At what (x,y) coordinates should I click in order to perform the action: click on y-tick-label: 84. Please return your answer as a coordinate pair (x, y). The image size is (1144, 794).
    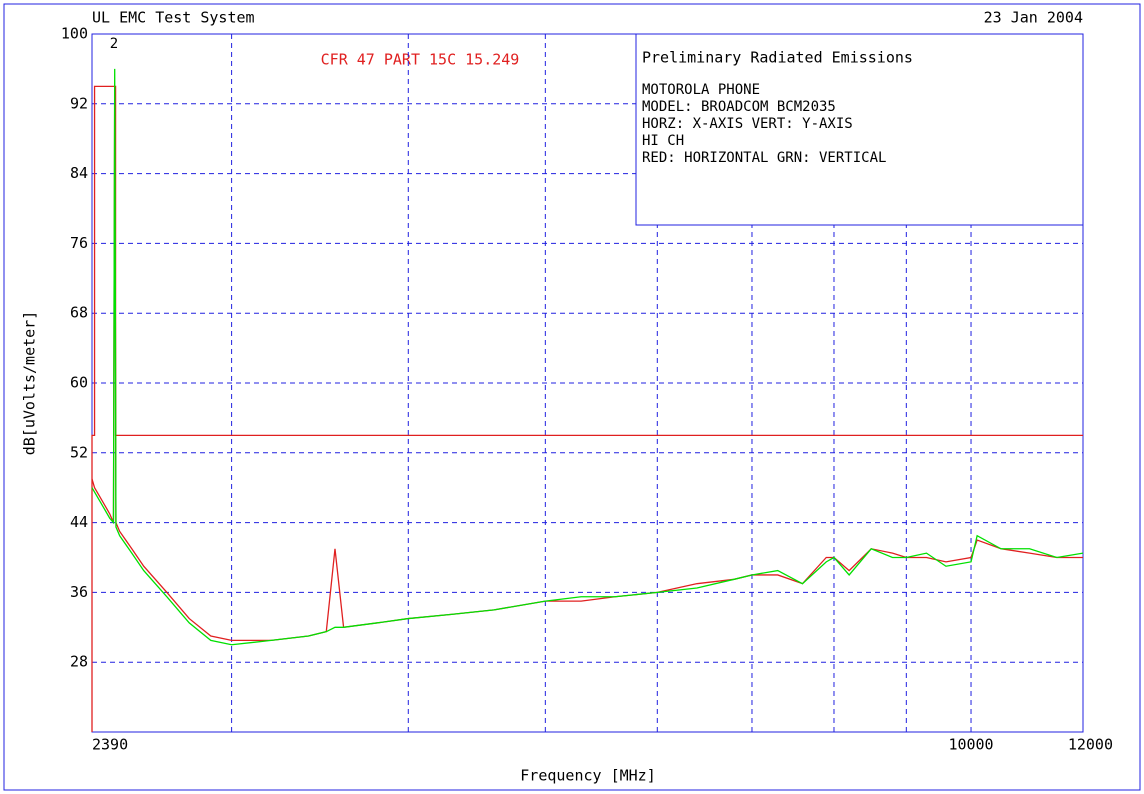
    Looking at the image, I should click on (79, 173).